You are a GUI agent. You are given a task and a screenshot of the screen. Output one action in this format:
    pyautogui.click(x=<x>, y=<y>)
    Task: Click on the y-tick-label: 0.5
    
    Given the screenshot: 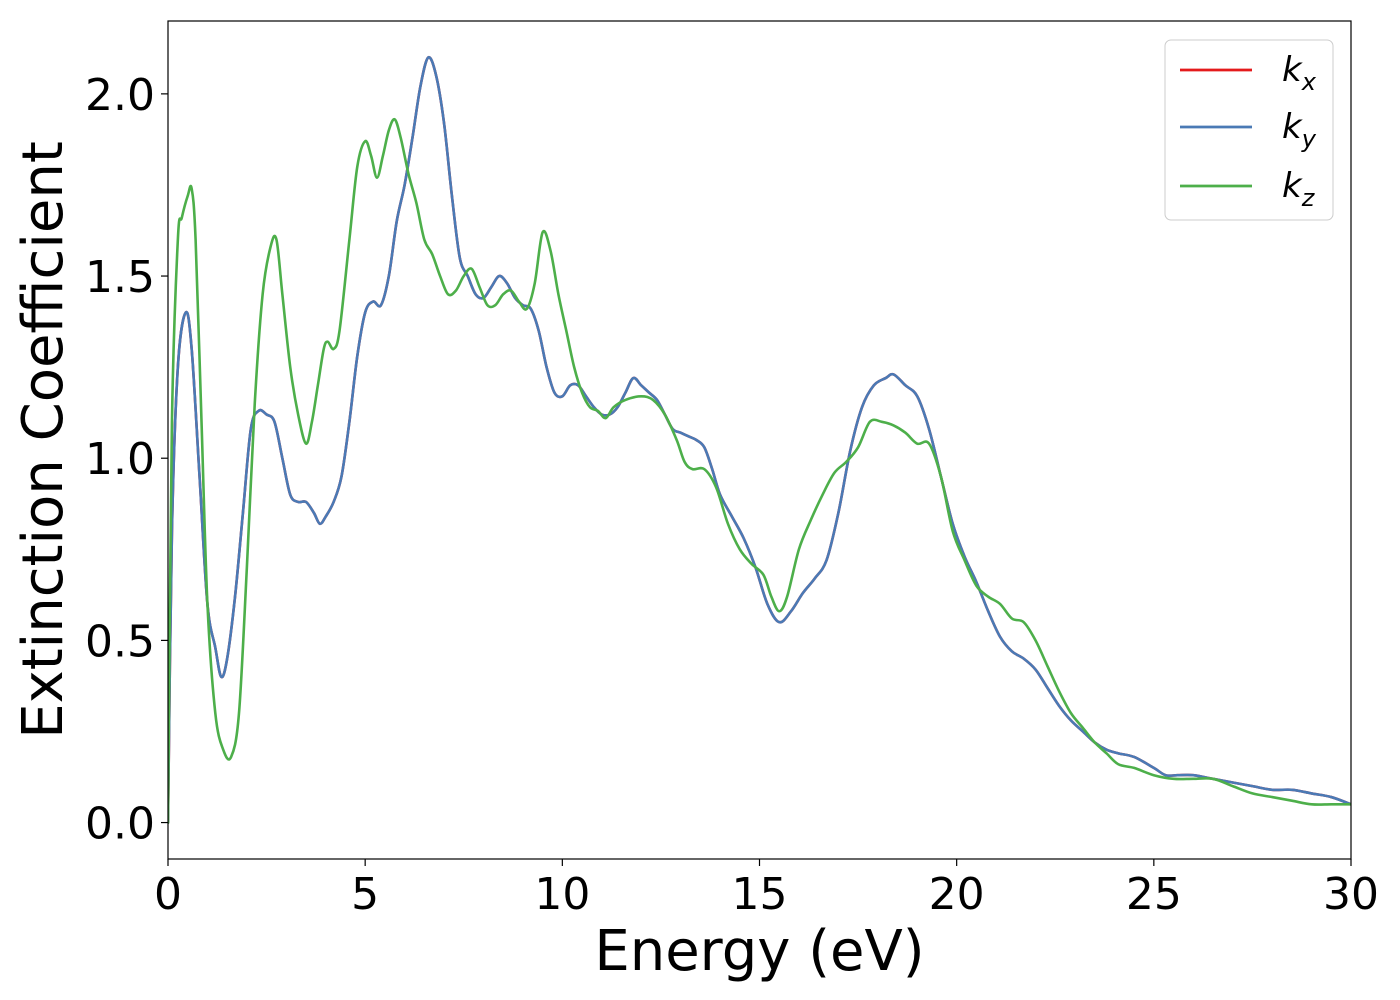 What is the action you would take?
    pyautogui.click(x=120, y=641)
    